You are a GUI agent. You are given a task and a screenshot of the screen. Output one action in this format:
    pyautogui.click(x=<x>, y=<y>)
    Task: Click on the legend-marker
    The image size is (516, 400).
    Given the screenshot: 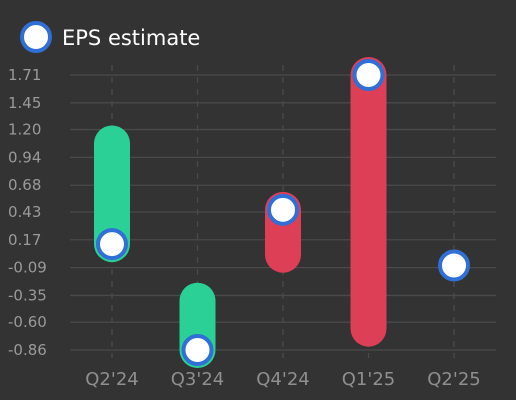 What is the action you would take?
    pyautogui.click(x=36, y=37)
    